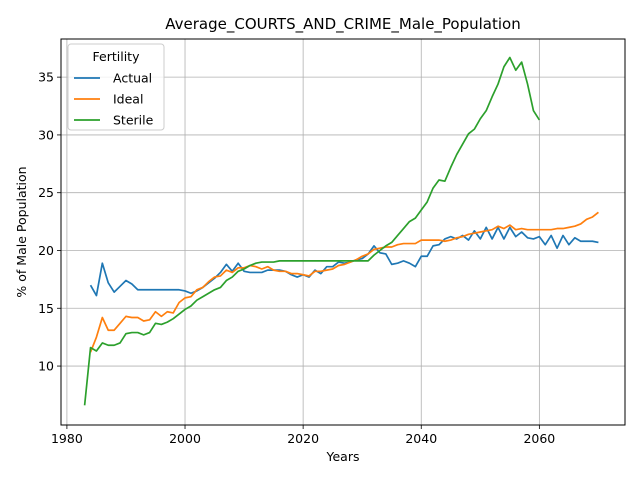 Image resolution: width=640 pixels, height=480 pixels. What do you see at coordinates (128, 99) in the screenshot?
I see `legend-label-ideal: Ideal` at bounding box center [128, 99].